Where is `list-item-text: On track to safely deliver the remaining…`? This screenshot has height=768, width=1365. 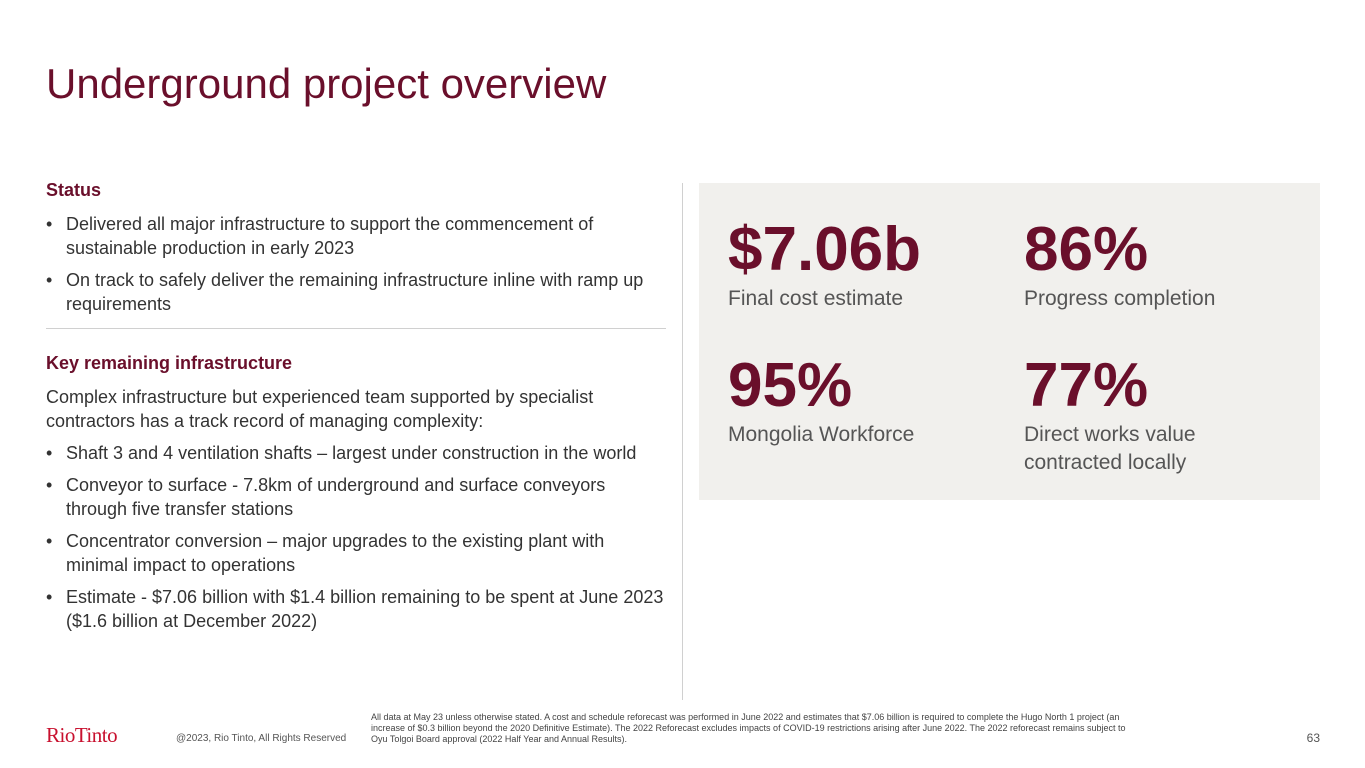
list-item-text: On track to safely deliver the remaining… is located at coordinates (355, 292).